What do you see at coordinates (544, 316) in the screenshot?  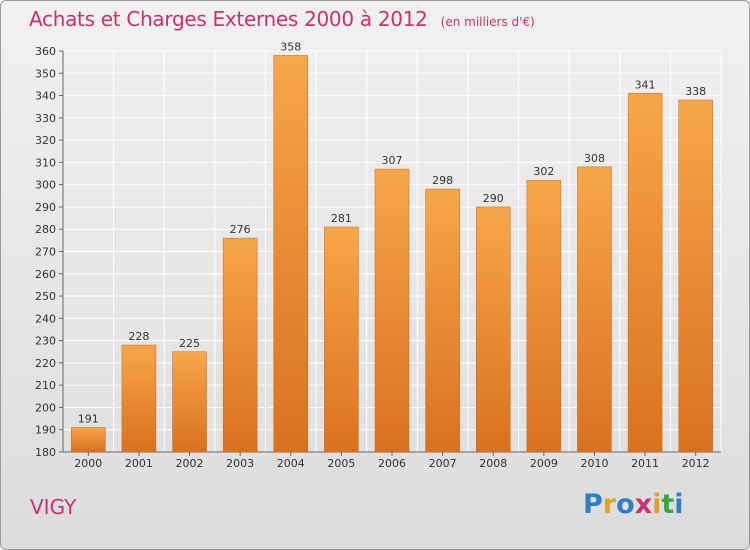 I see `bar-2009` at bounding box center [544, 316].